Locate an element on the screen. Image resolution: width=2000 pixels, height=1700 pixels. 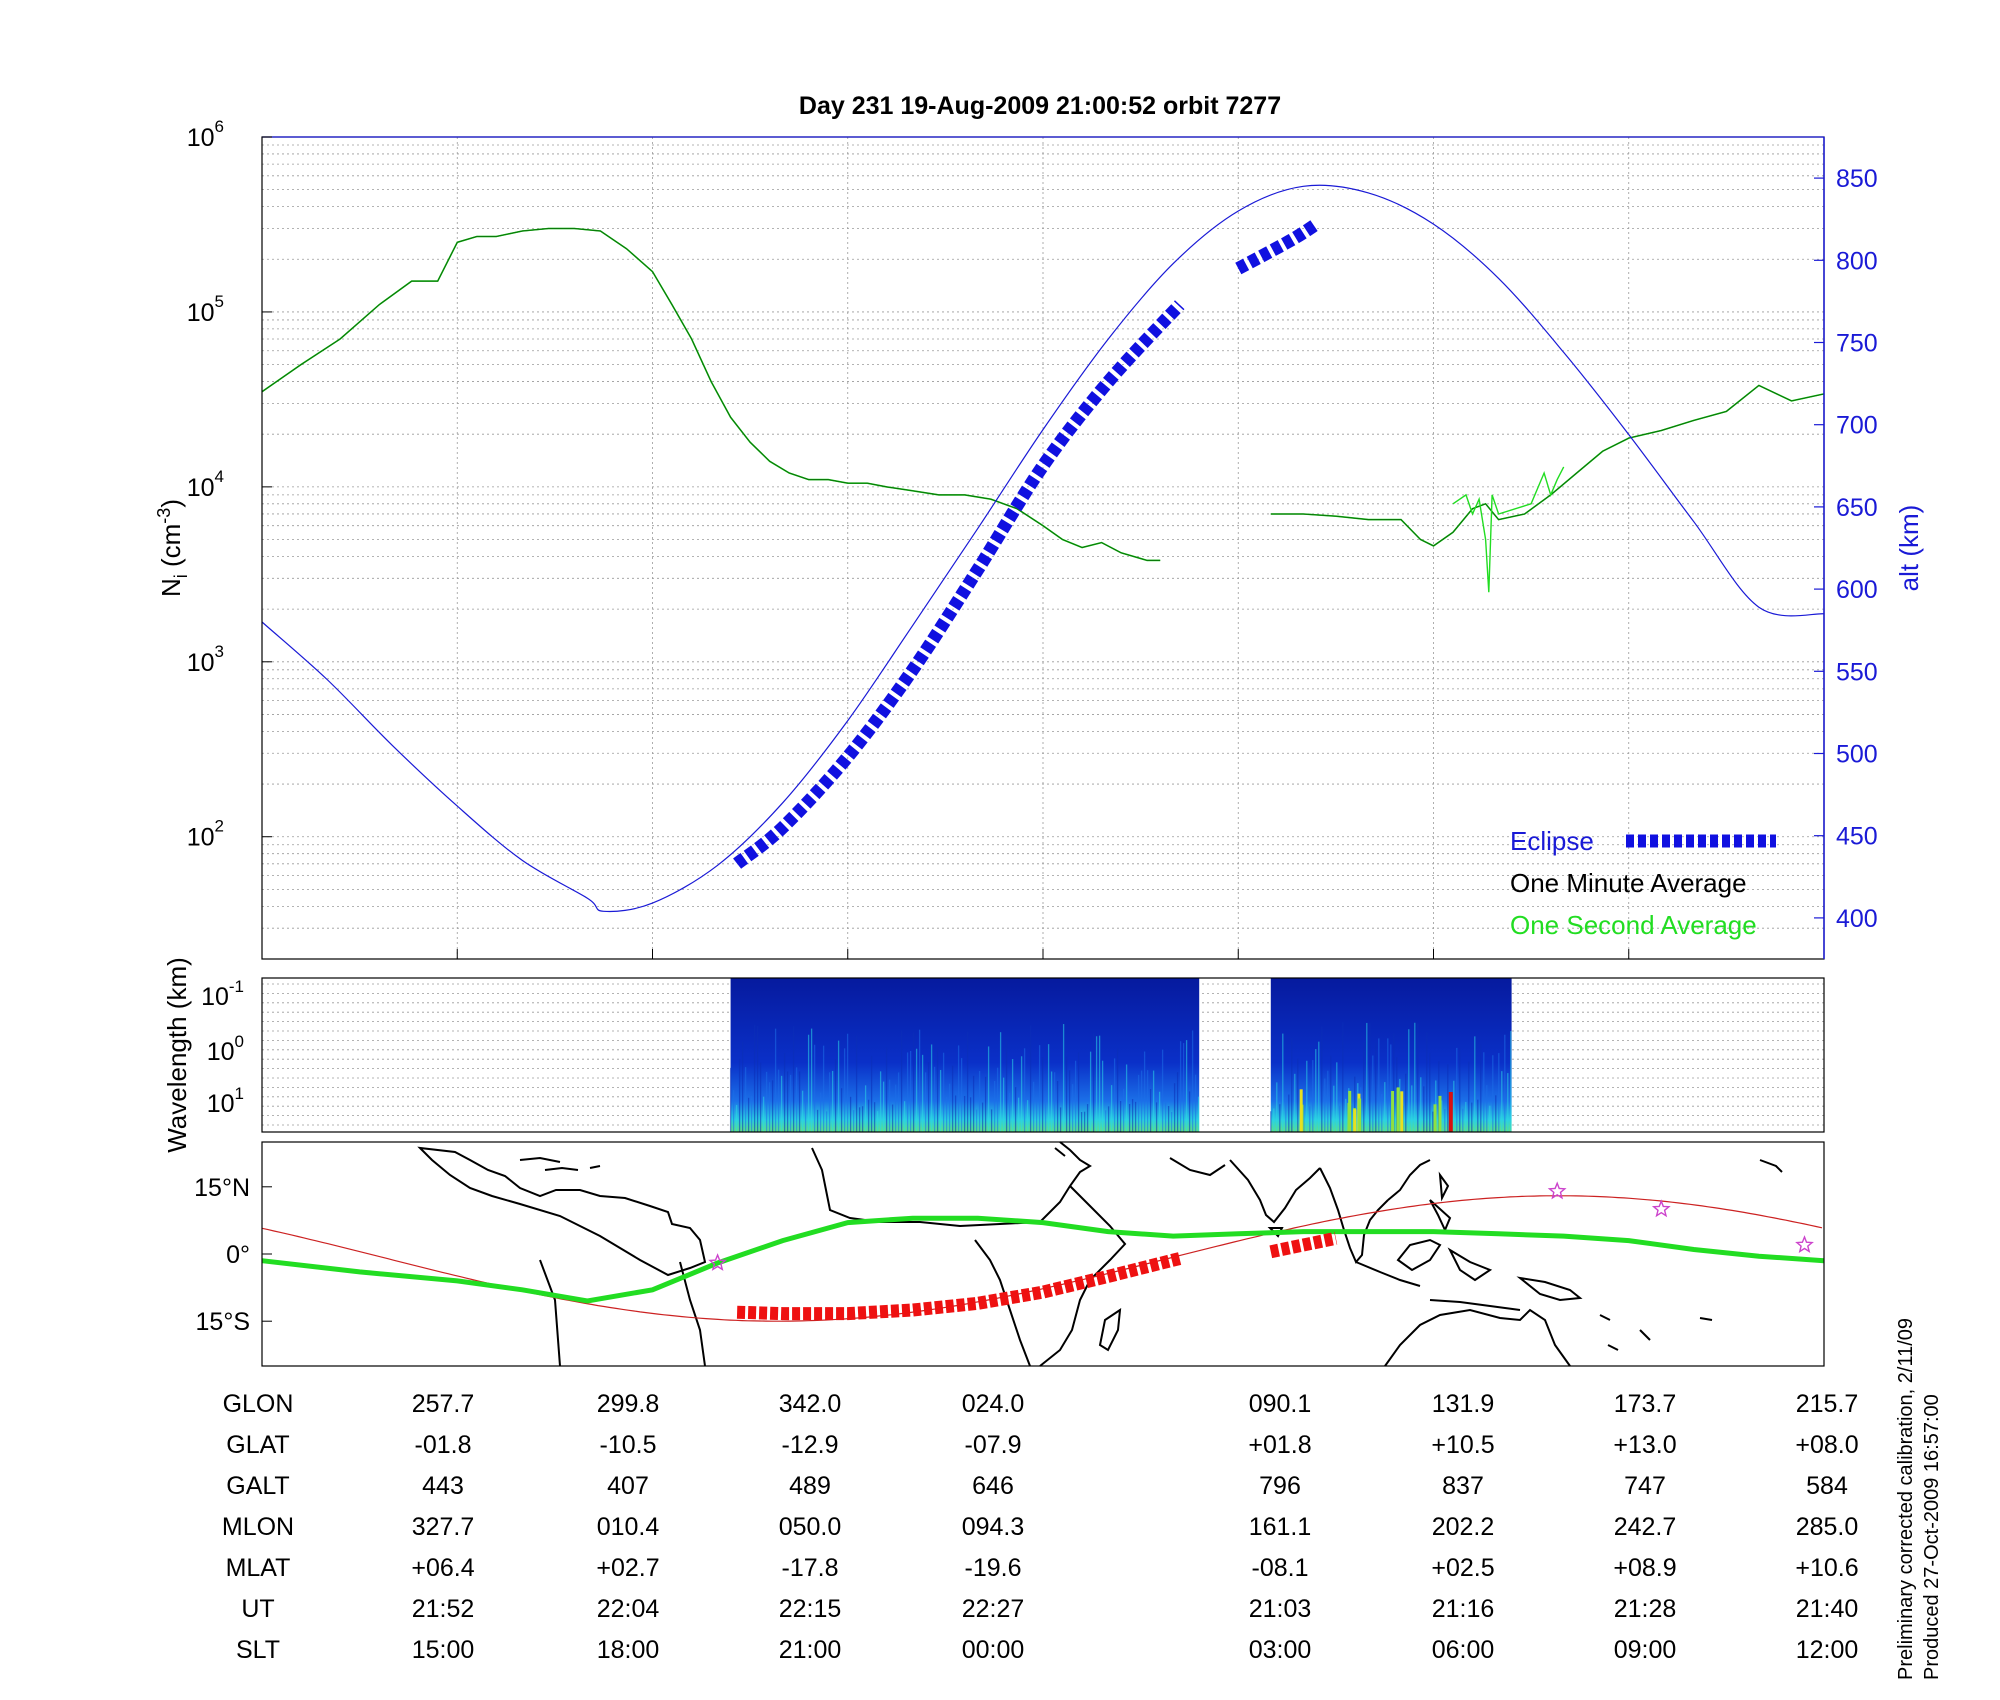
table-cell: 21:03 is located at coordinates (1280, 1609).